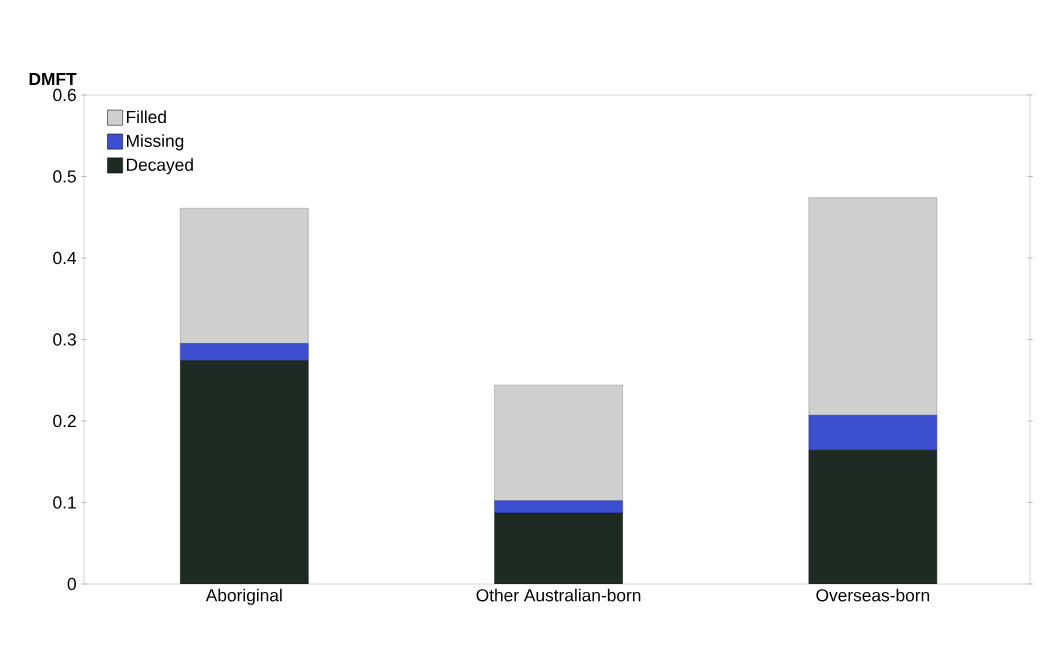  What do you see at coordinates (558, 595) in the screenshot?
I see `x-tick-label: Other Australian-born` at bounding box center [558, 595].